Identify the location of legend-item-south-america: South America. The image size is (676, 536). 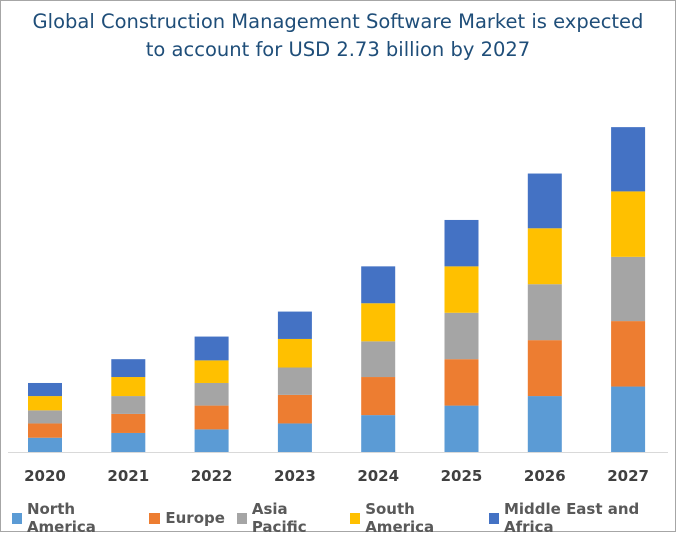
(413, 518).